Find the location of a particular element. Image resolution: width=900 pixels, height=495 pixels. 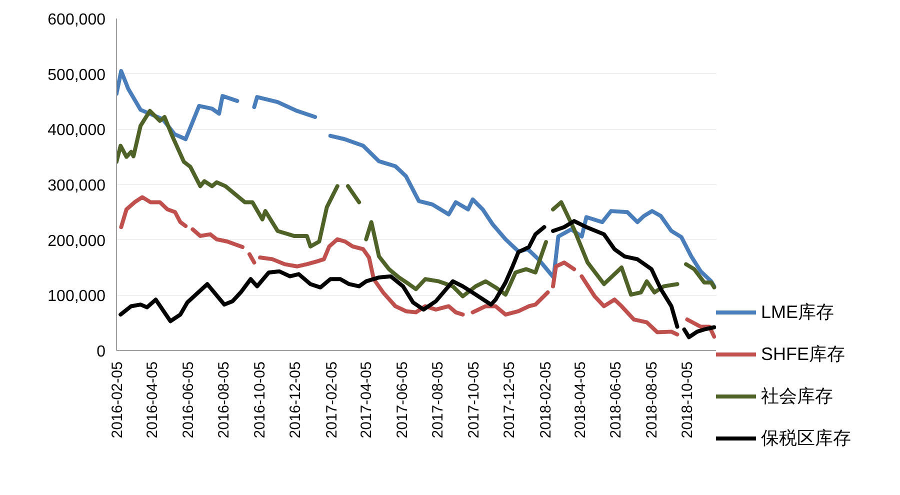

x-tick-label: 2017-10-05 is located at coordinates (473, 399).